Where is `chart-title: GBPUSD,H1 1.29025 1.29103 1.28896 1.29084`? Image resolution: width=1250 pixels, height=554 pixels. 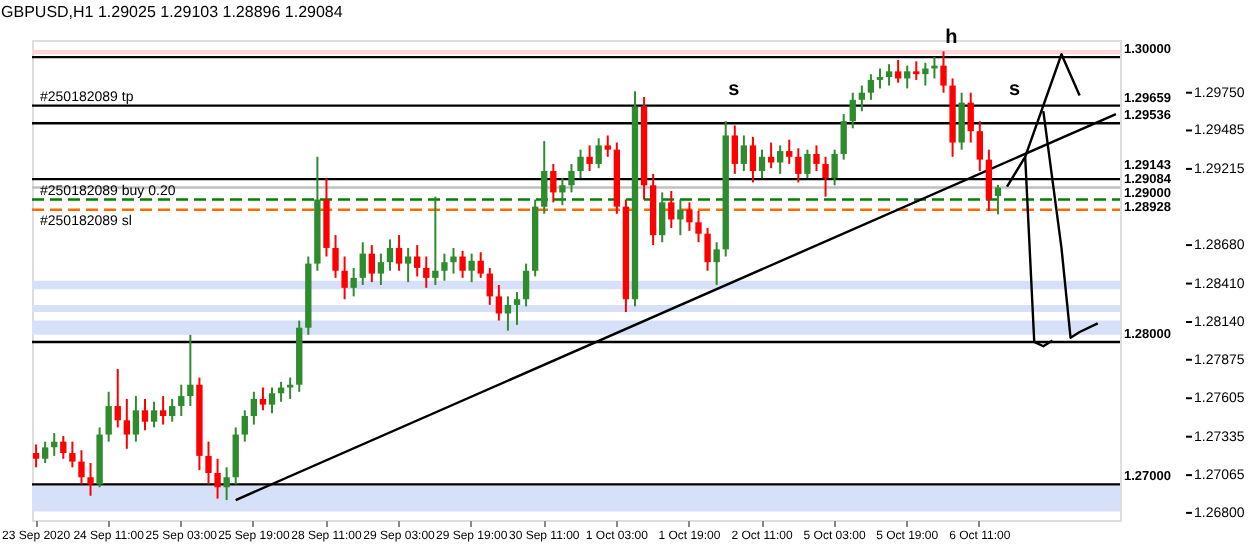
chart-title: GBPUSD,H1 1.29025 1.29103 1.28896 1.29084 is located at coordinates (172, 11).